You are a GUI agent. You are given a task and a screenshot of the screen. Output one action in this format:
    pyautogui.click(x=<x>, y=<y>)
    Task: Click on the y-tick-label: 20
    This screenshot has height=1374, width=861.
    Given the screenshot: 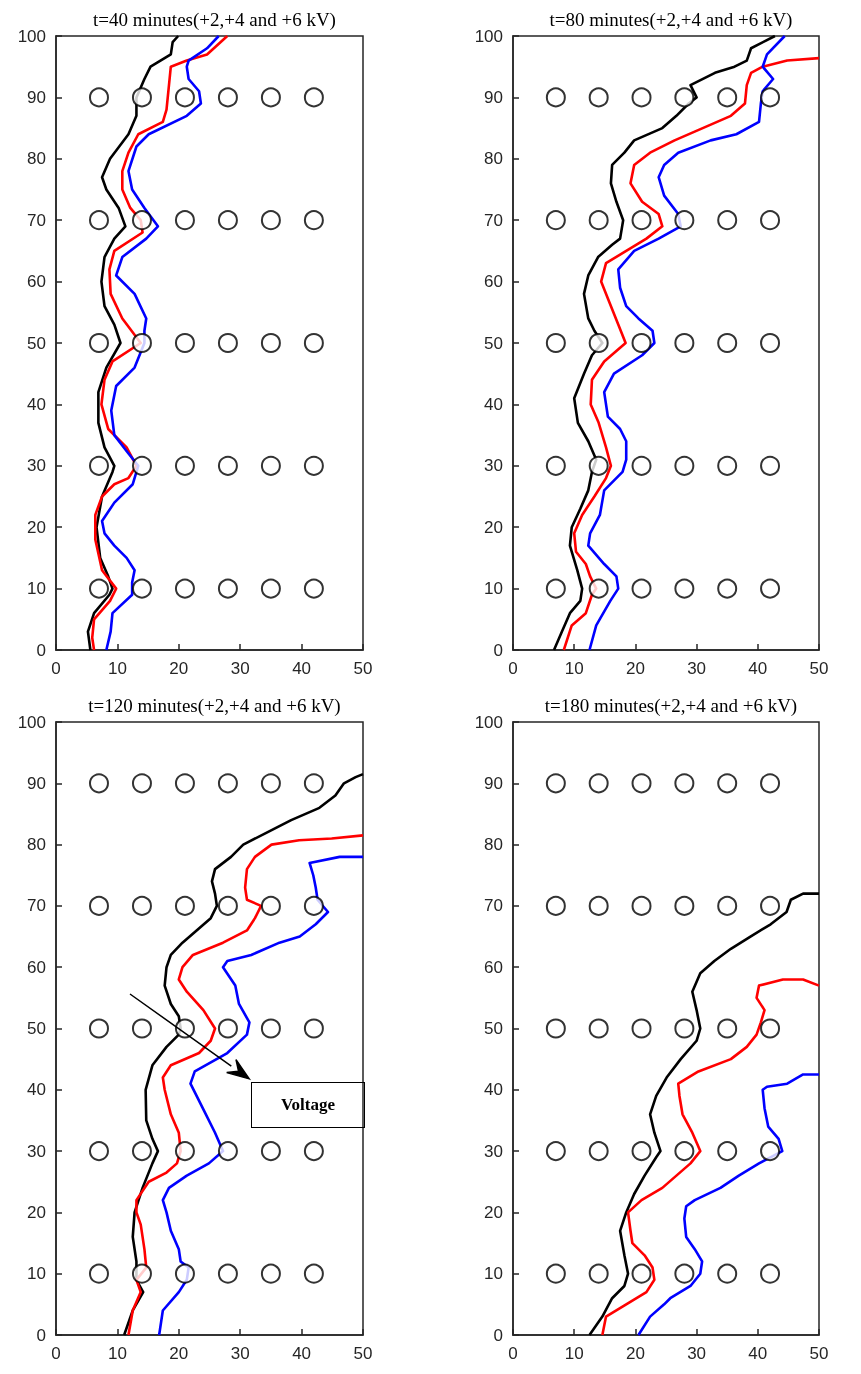 What is the action you would take?
    pyautogui.click(x=36, y=1212)
    